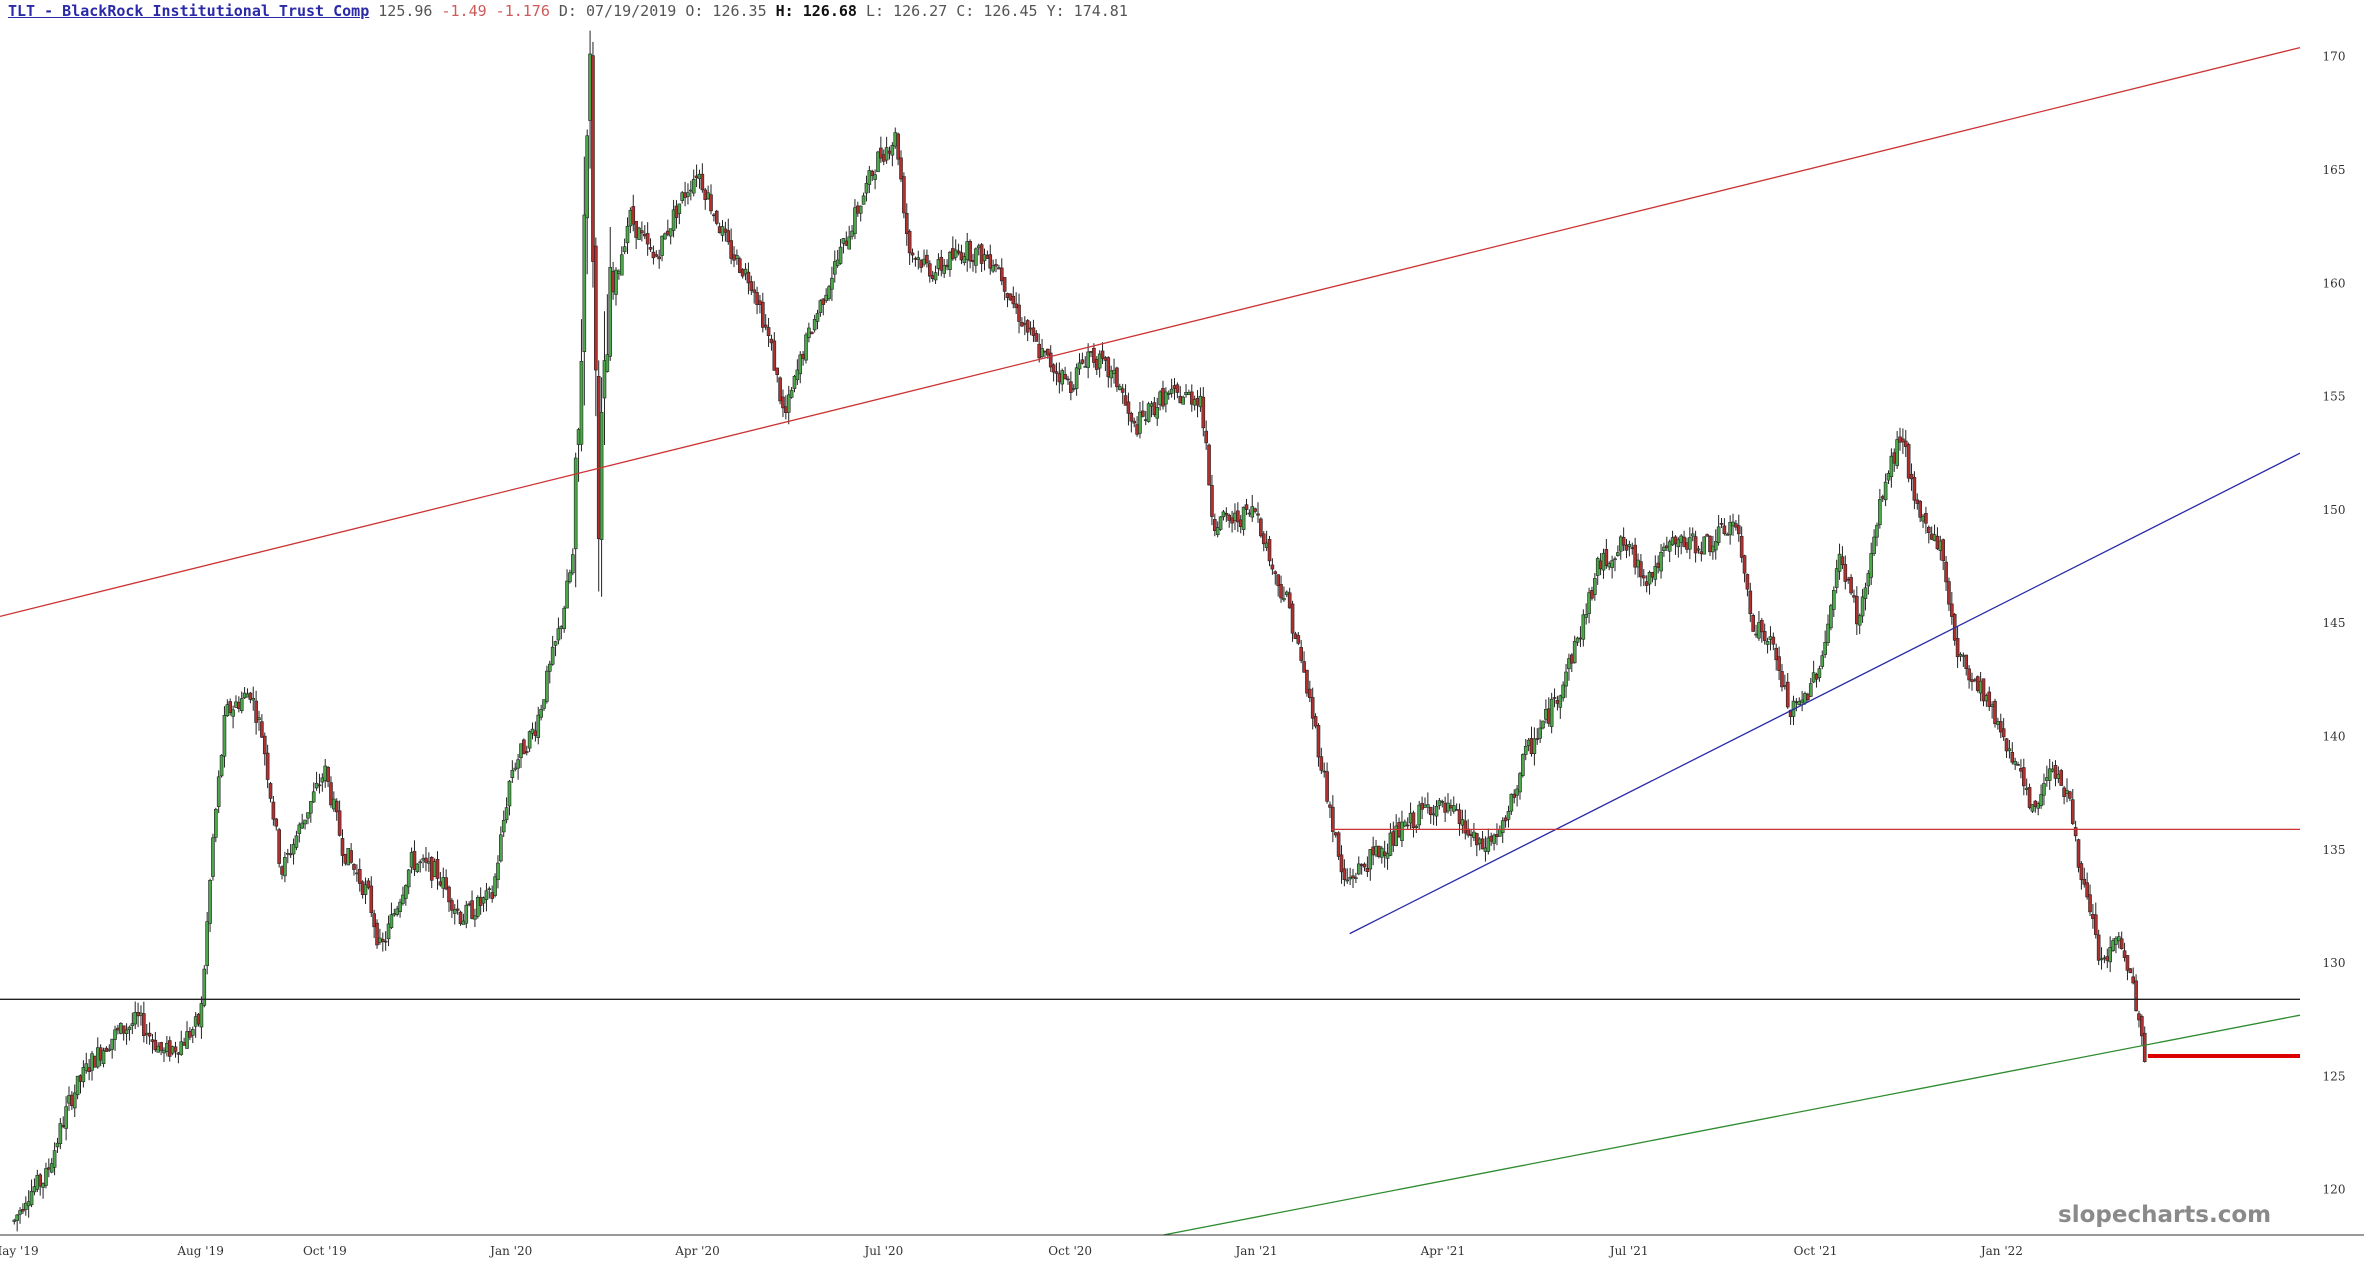 This screenshot has height=1275, width=2364. What do you see at coordinates (405, 11) in the screenshot?
I see `last-price: 125.96` at bounding box center [405, 11].